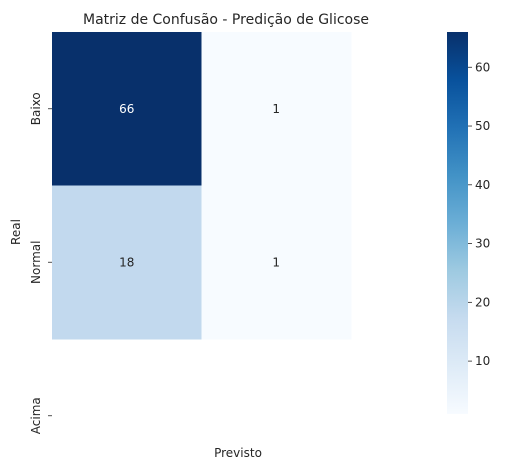 This screenshot has width=505, height=470. I want to click on y-tick-label-1: Normal, so click(36, 262).